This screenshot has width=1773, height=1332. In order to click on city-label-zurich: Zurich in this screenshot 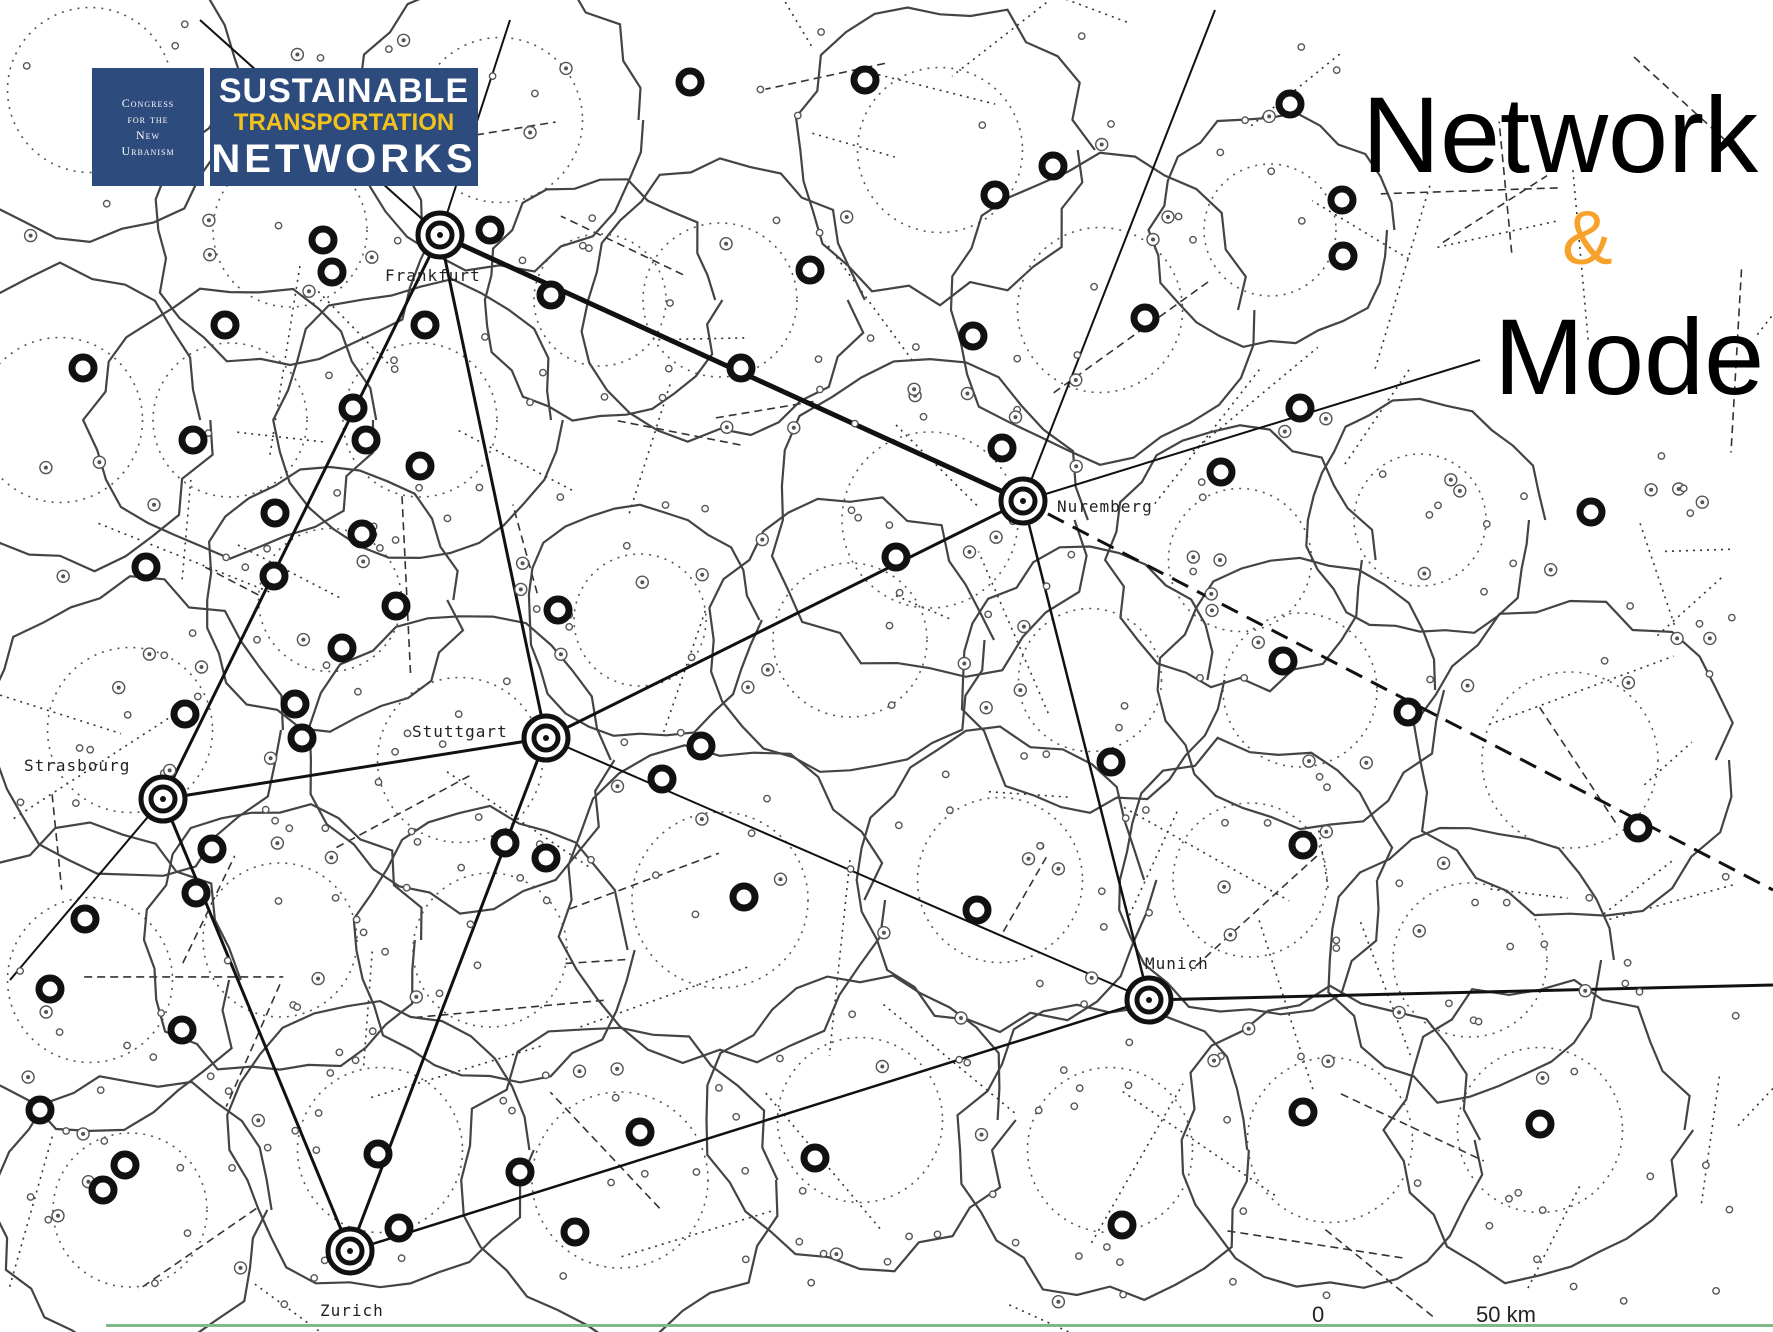, I will do `click(352, 1310)`.